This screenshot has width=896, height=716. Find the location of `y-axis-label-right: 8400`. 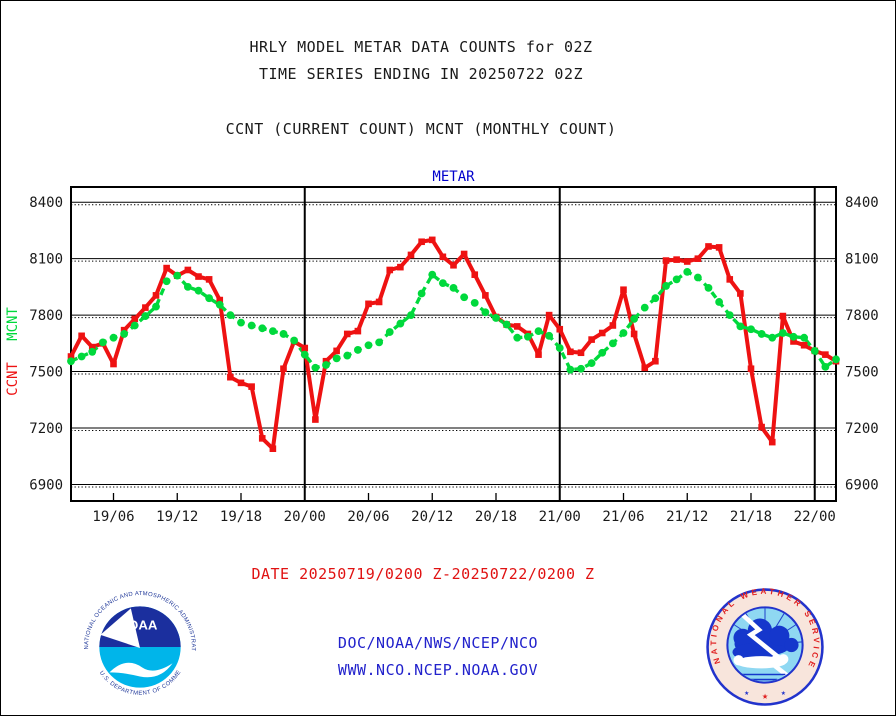

y-axis-label-right: 8400 is located at coordinates (862, 203).